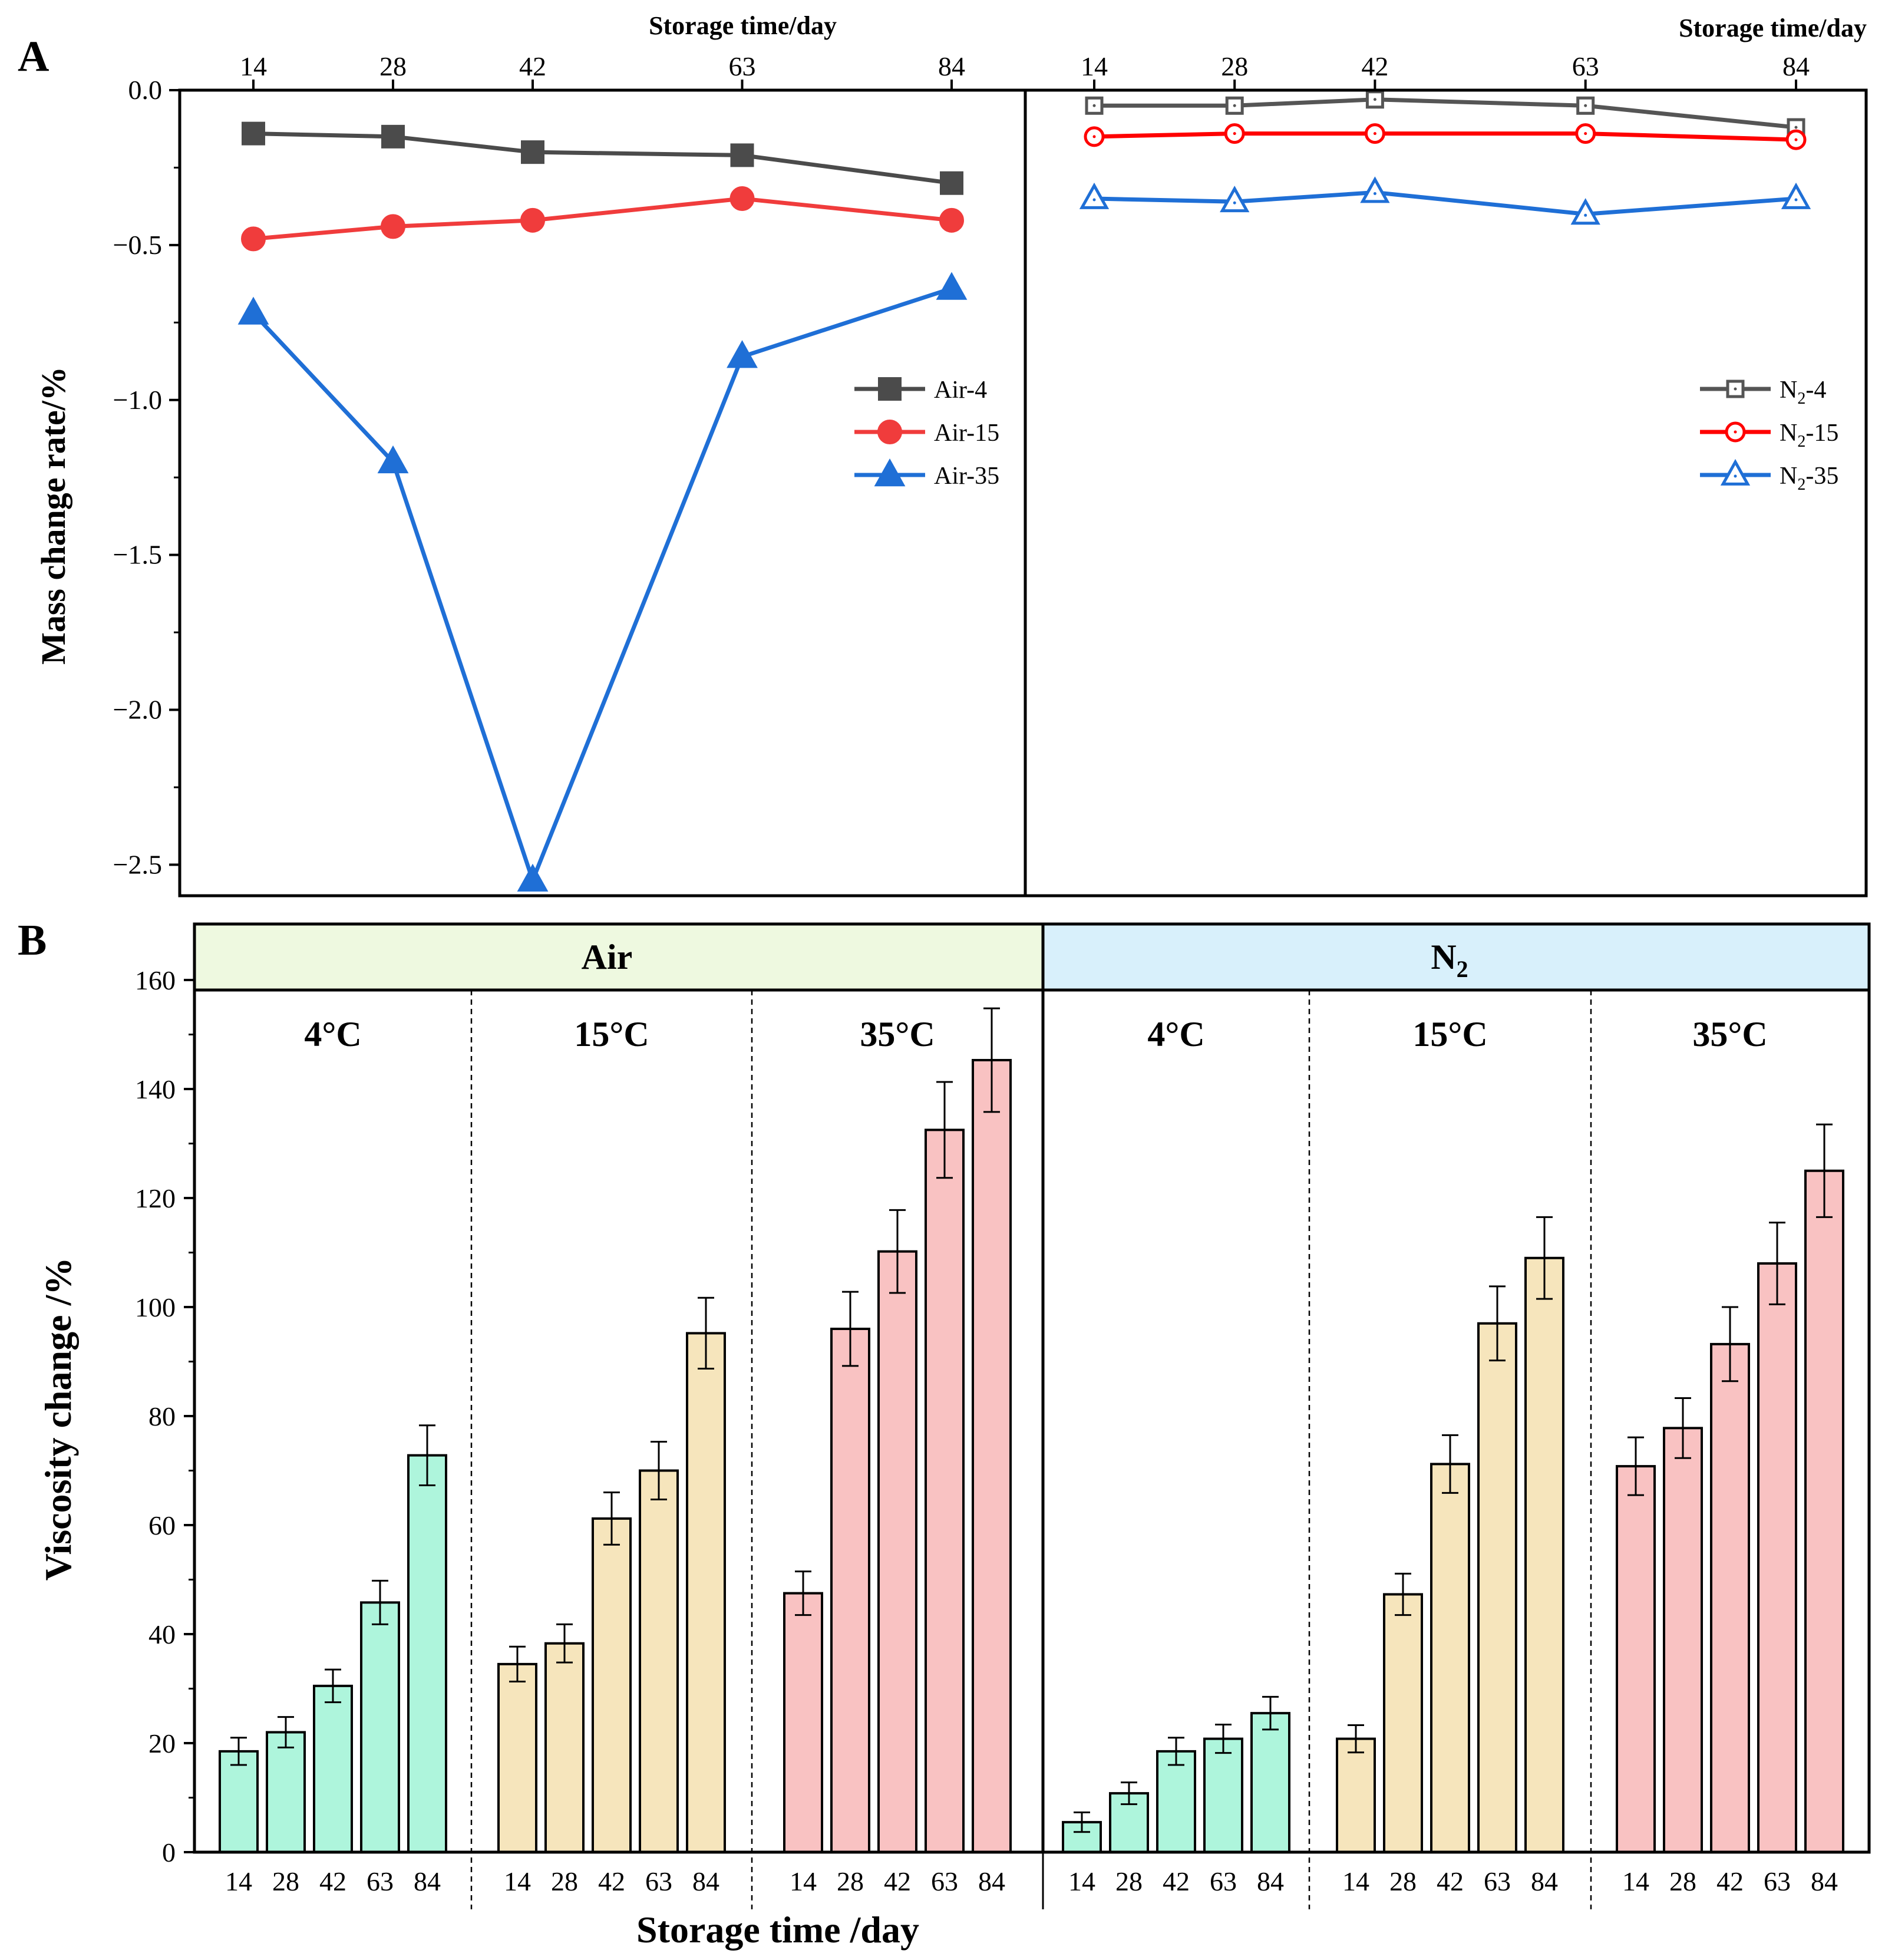  I want to click on y-tick-label: 40, so click(162, 1634).